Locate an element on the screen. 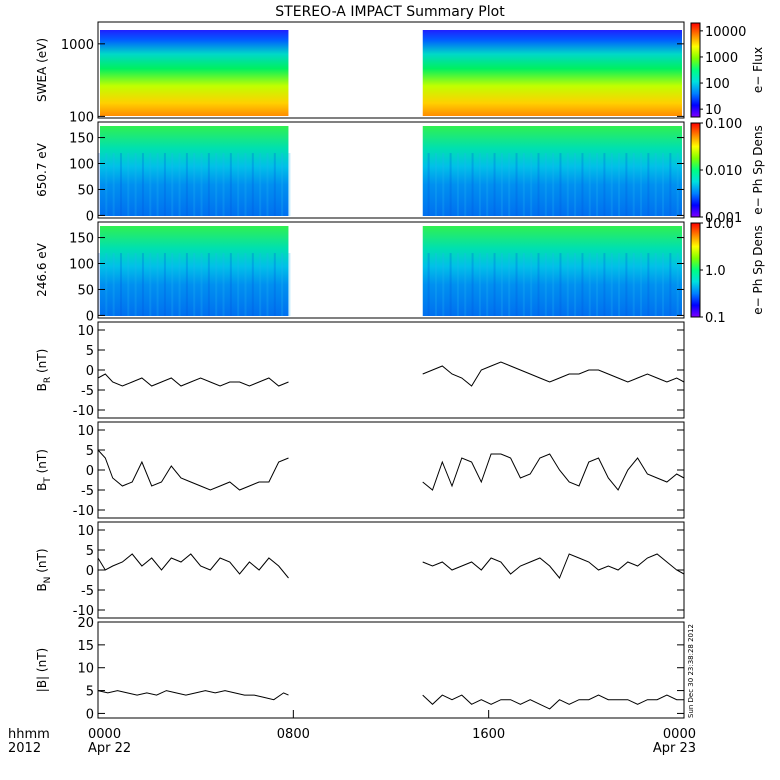 This screenshot has width=780, height=780. y-tick-label: 150 is located at coordinates (81, 239).